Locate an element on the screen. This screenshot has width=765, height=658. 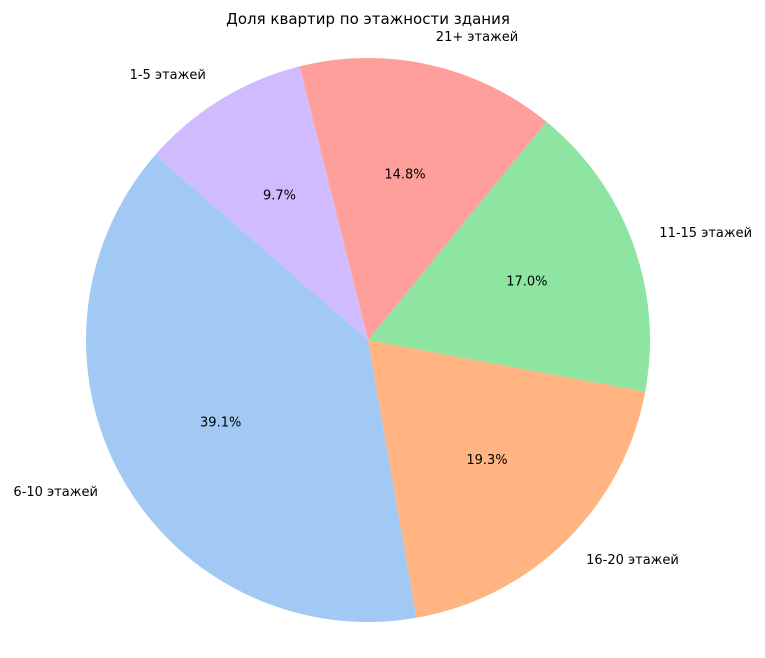
slice-percent-1: 19.3% is located at coordinates (486, 460).